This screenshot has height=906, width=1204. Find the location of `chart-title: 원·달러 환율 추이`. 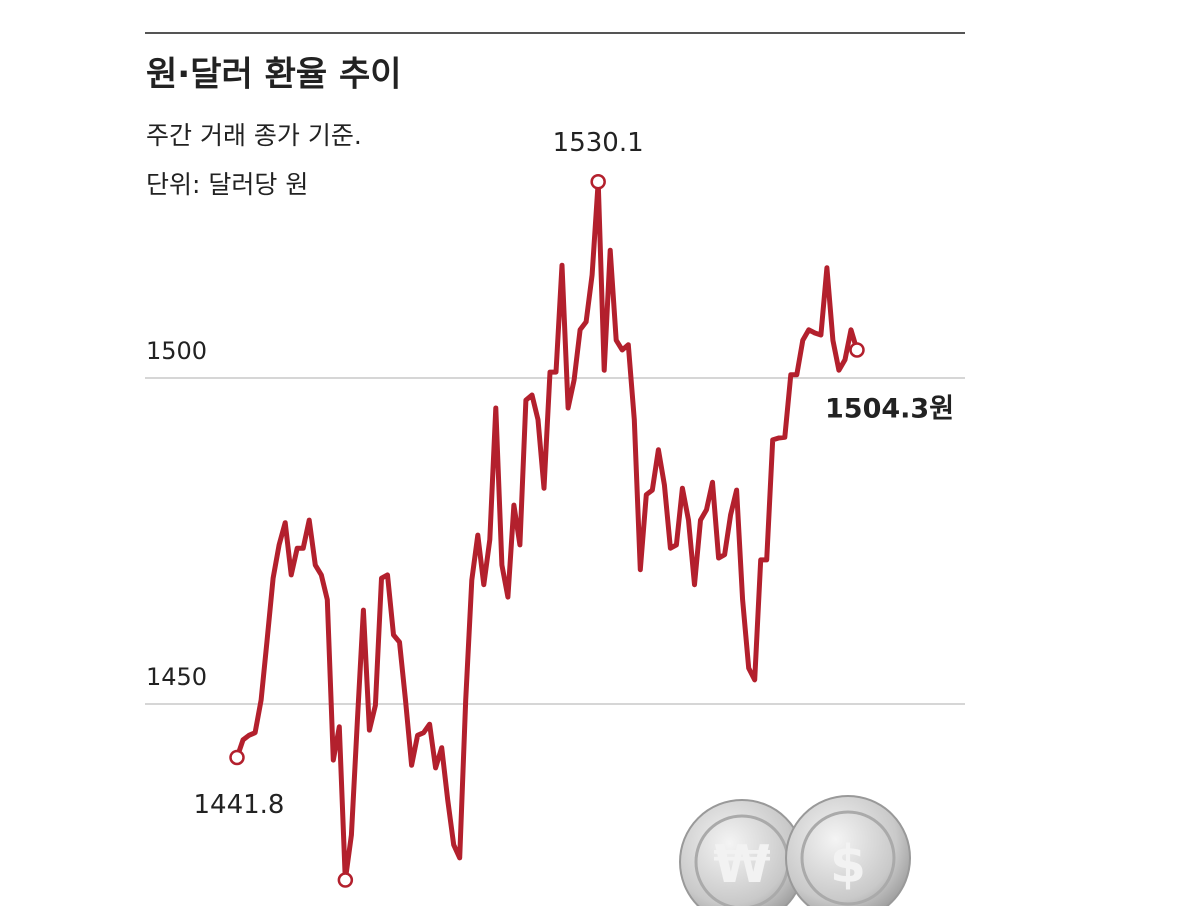

chart-title: 원·달러 환율 추이 is located at coordinates (274, 75).